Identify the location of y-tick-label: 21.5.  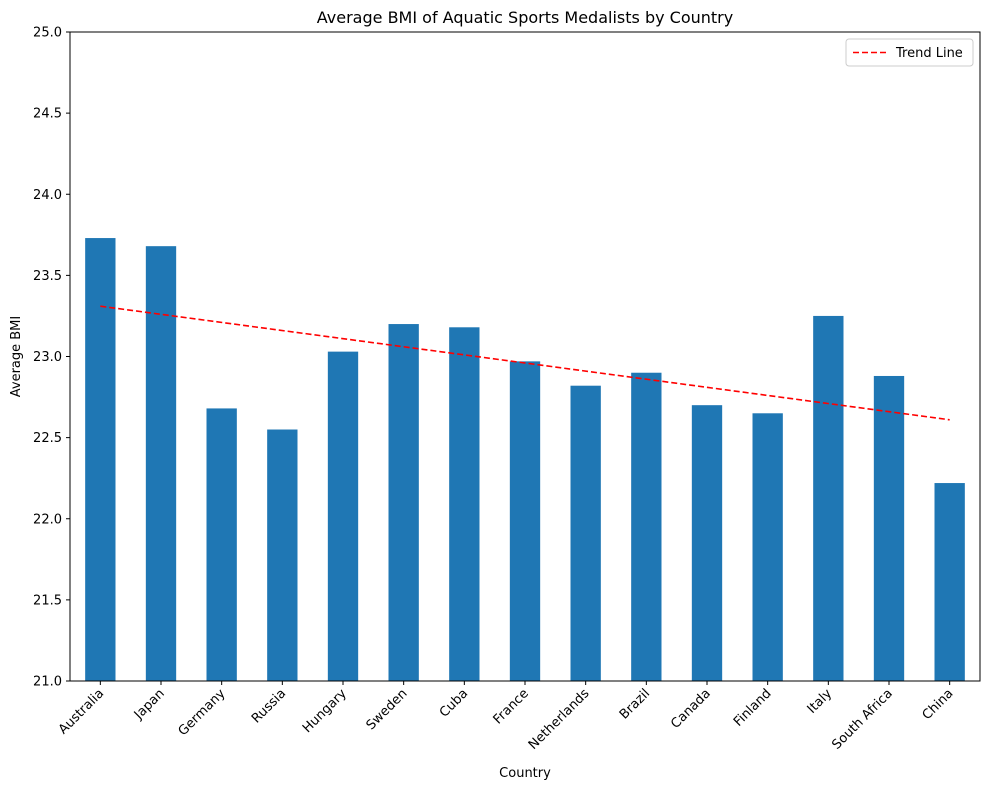
(47, 600).